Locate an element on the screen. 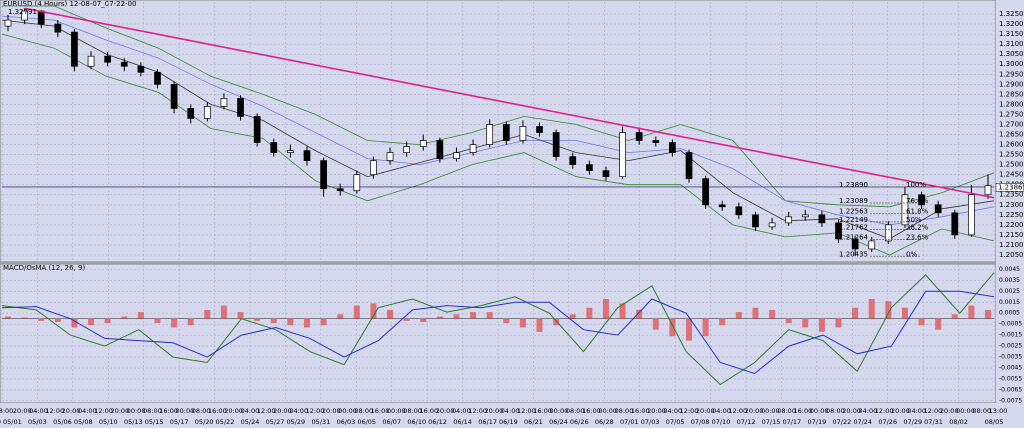  x-date-label: 07/08 07/10 is located at coordinates (711, 422).